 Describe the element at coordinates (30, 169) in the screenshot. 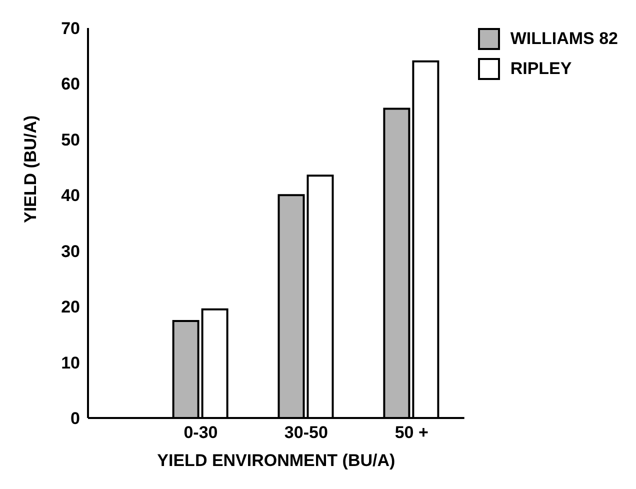

I see `y-axis-title: YIELD (BU/A)` at that location.